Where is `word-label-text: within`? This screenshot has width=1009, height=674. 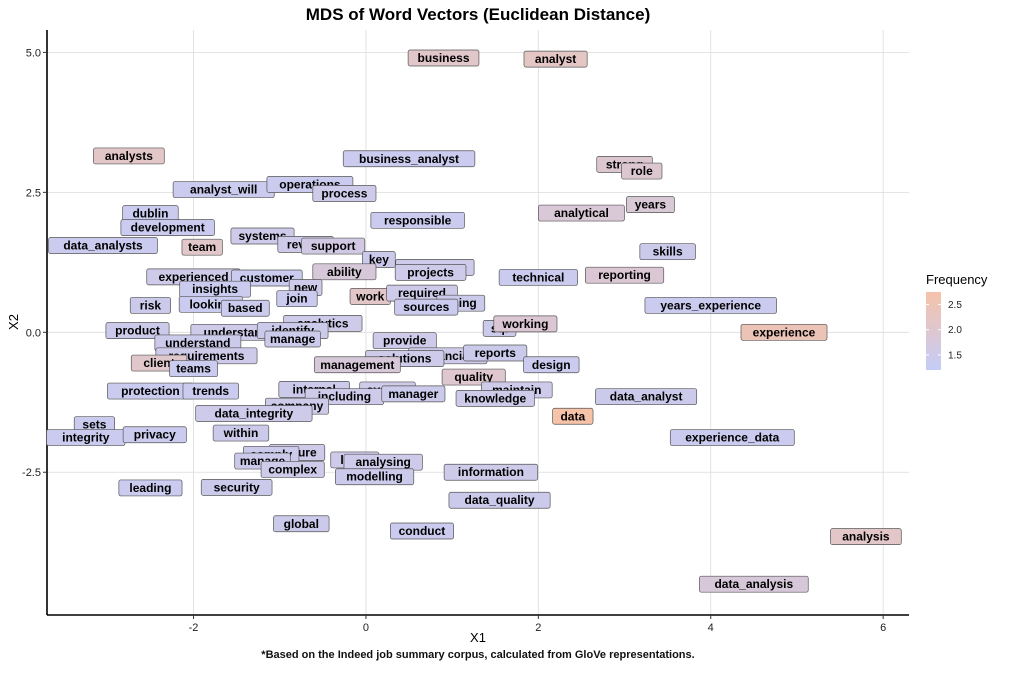
word-label-text: within is located at coordinates (241, 433).